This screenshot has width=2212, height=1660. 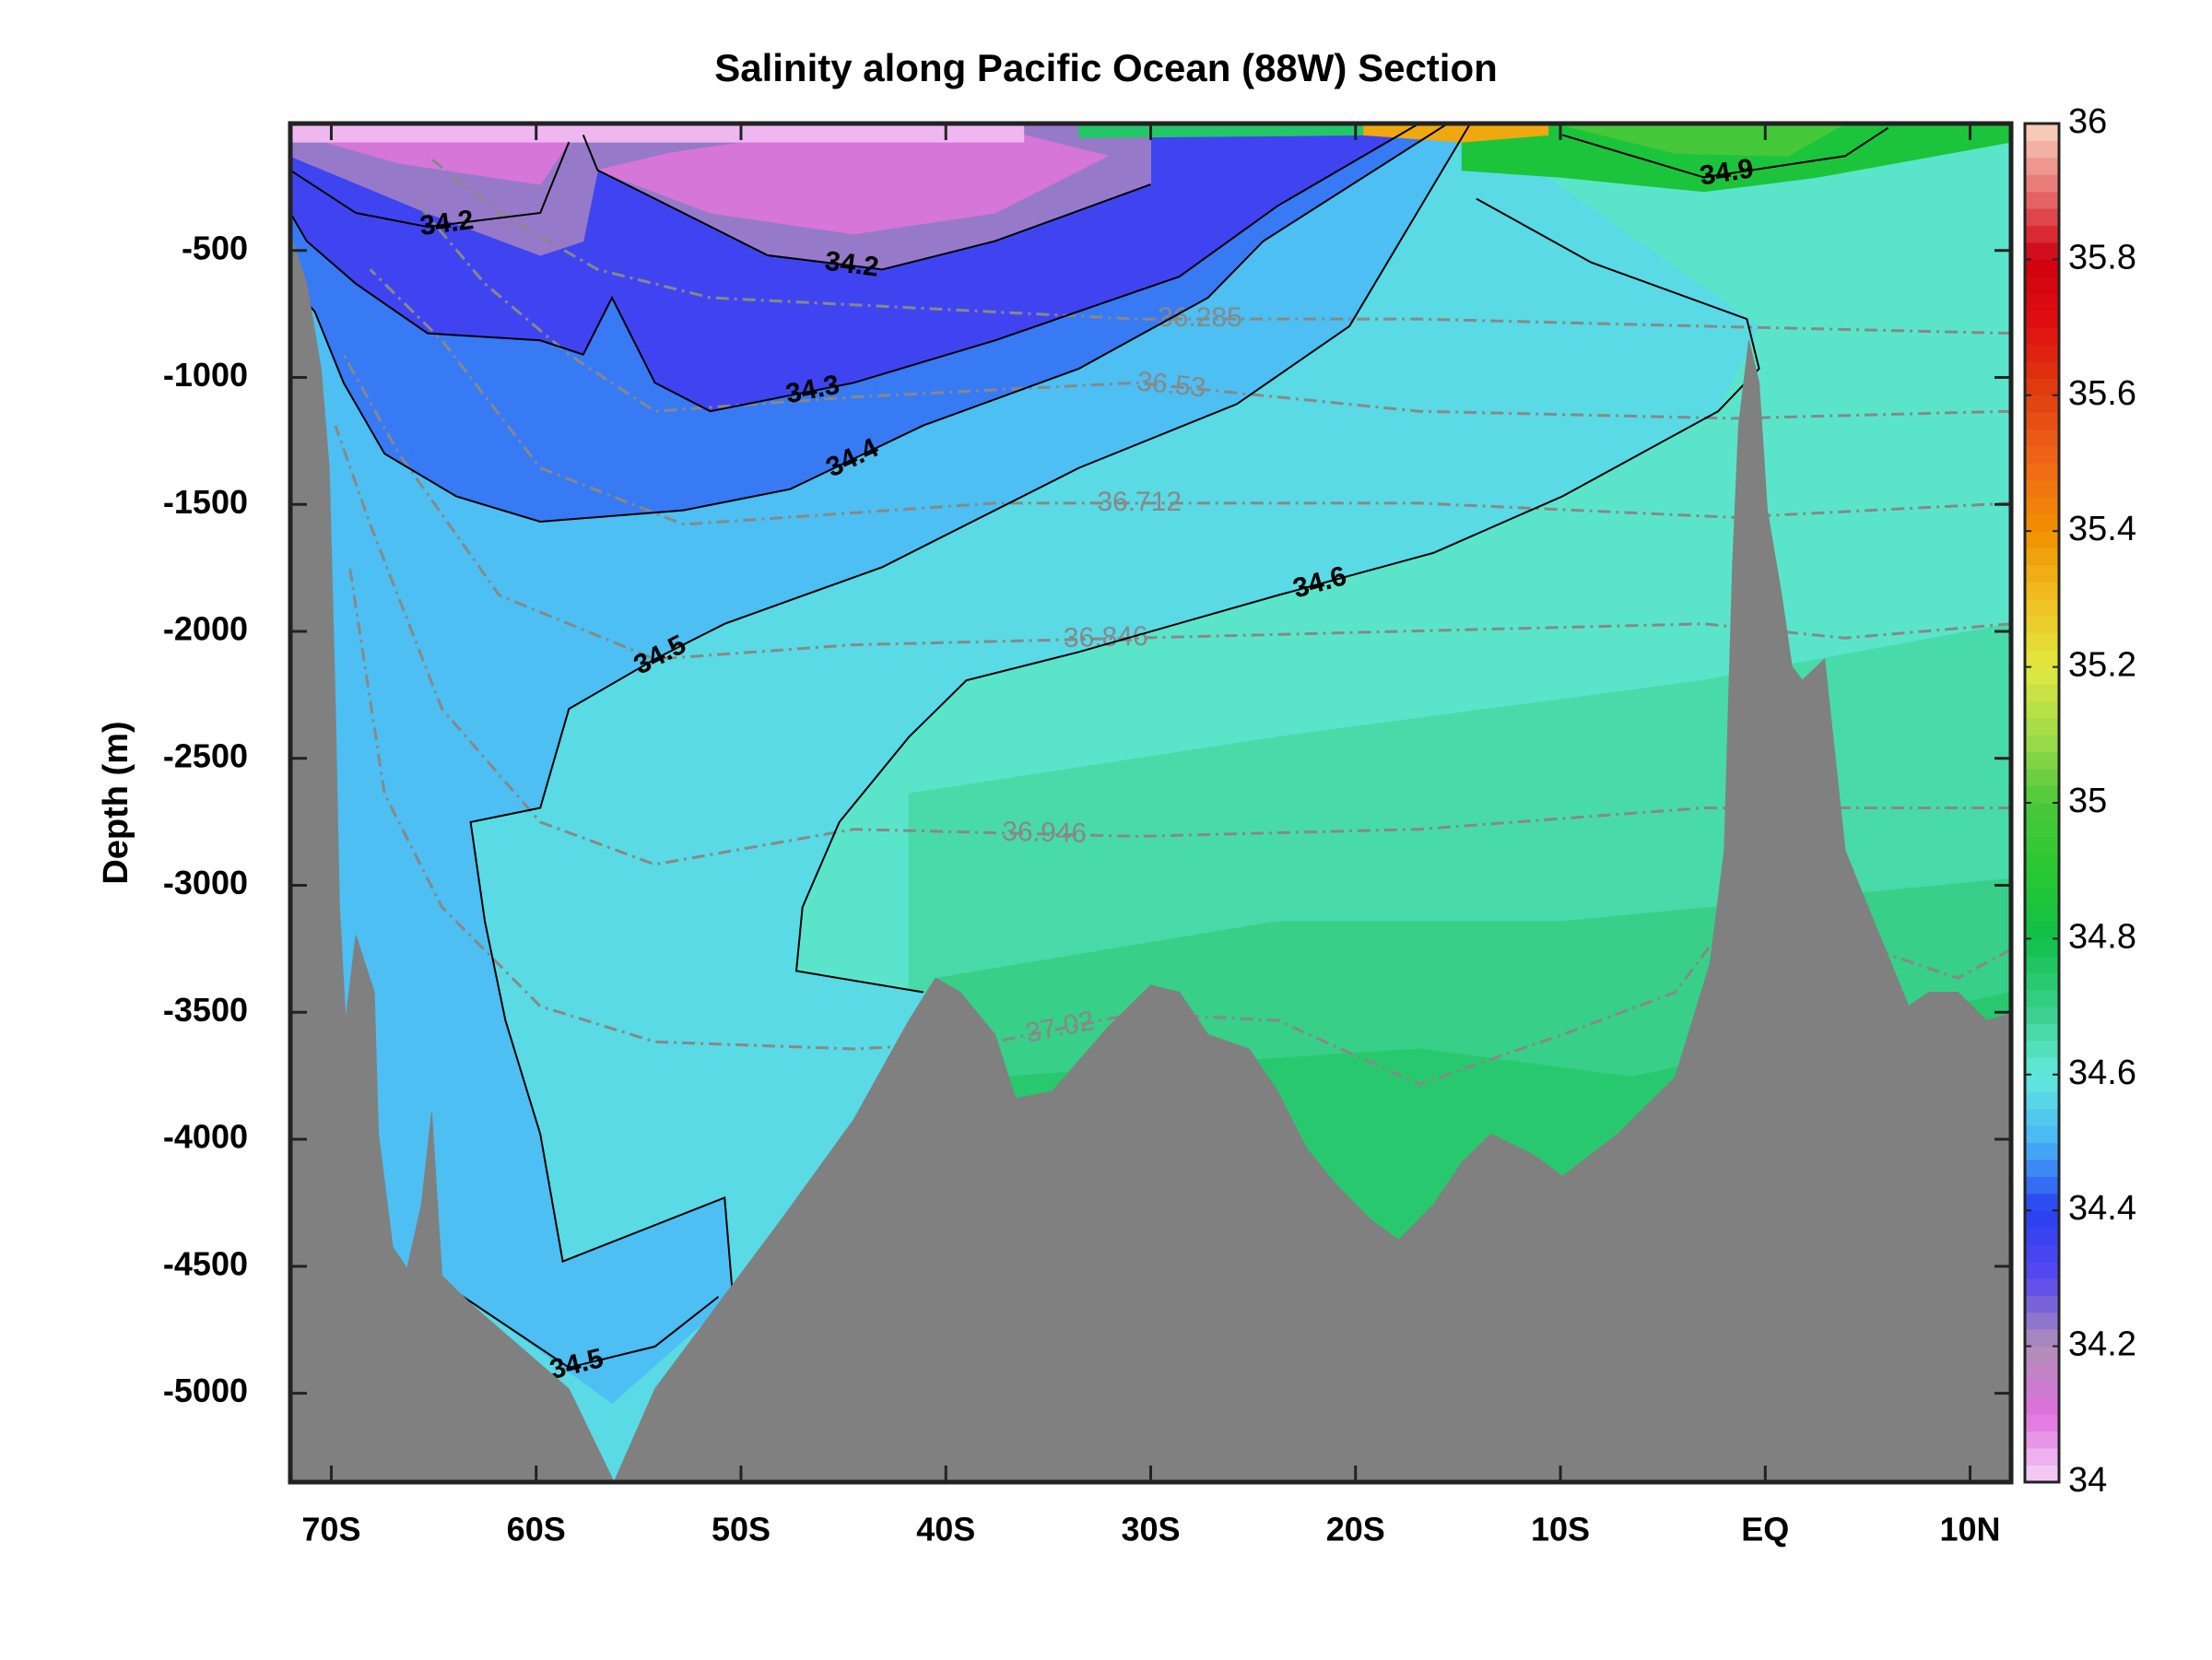 I want to click on colorbar-tick-label: 34.6, so click(x=2102, y=1073).